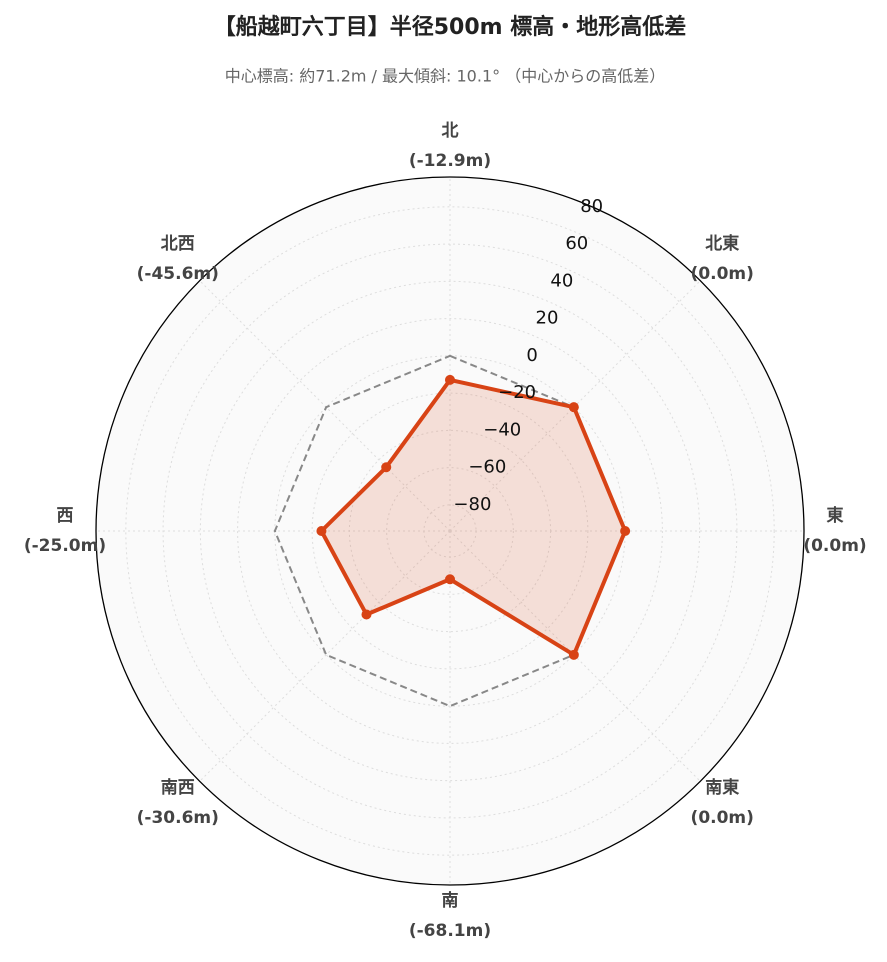 This screenshot has height=962, width=887. I want to click on category-label: 南西, so click(178, 787).